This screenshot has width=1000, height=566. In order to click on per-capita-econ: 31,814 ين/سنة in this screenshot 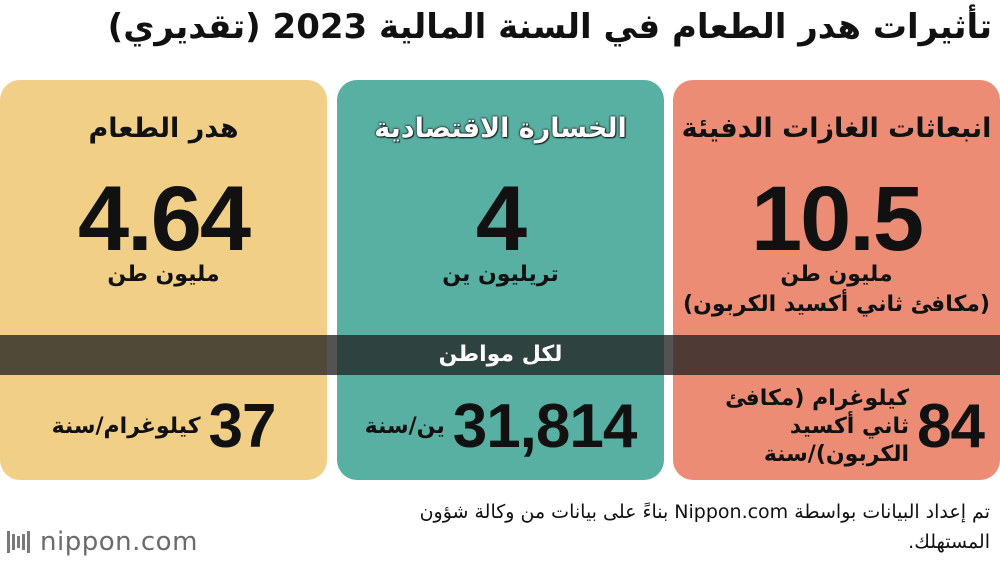, I will do `click(500, 427)`.